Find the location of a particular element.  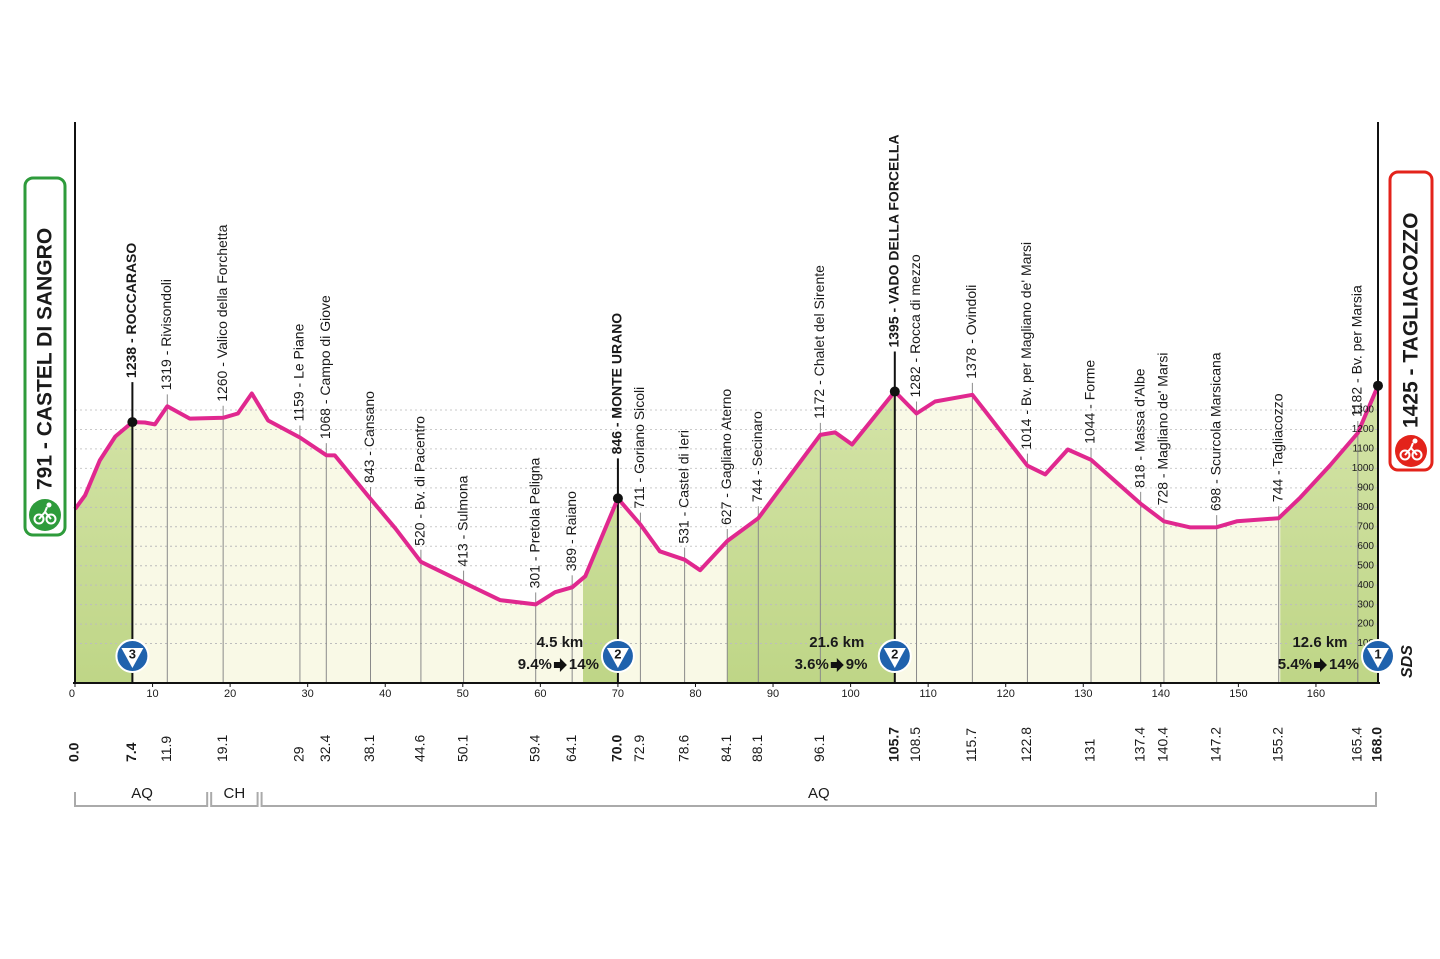

start-icon is located at coordinates (45, 515).